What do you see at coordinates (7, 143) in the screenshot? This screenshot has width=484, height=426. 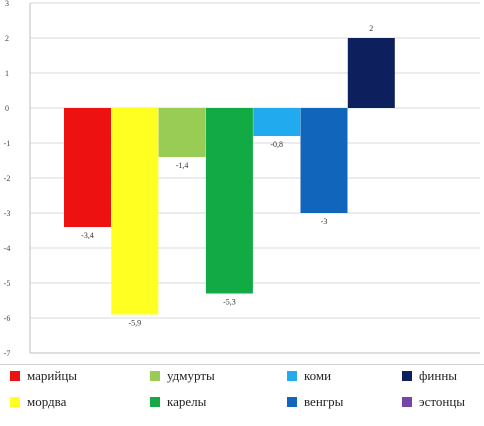 I see `y-tick-label: -1` at bounding box center [7, 143].